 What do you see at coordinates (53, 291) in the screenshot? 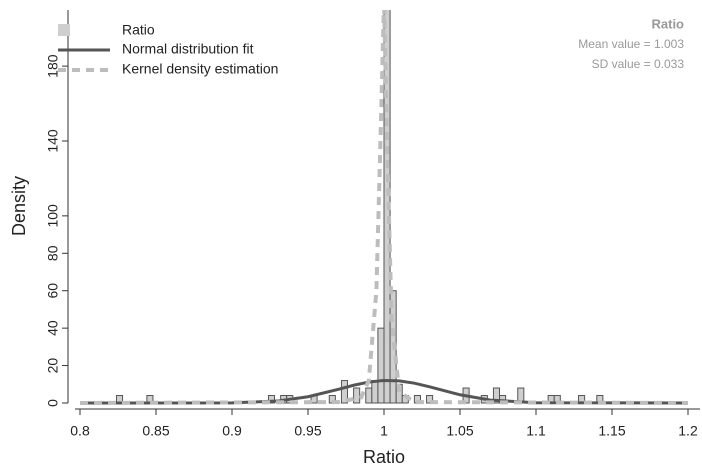
I see `y-tick-label: 60` at bounding box center [53, 291].